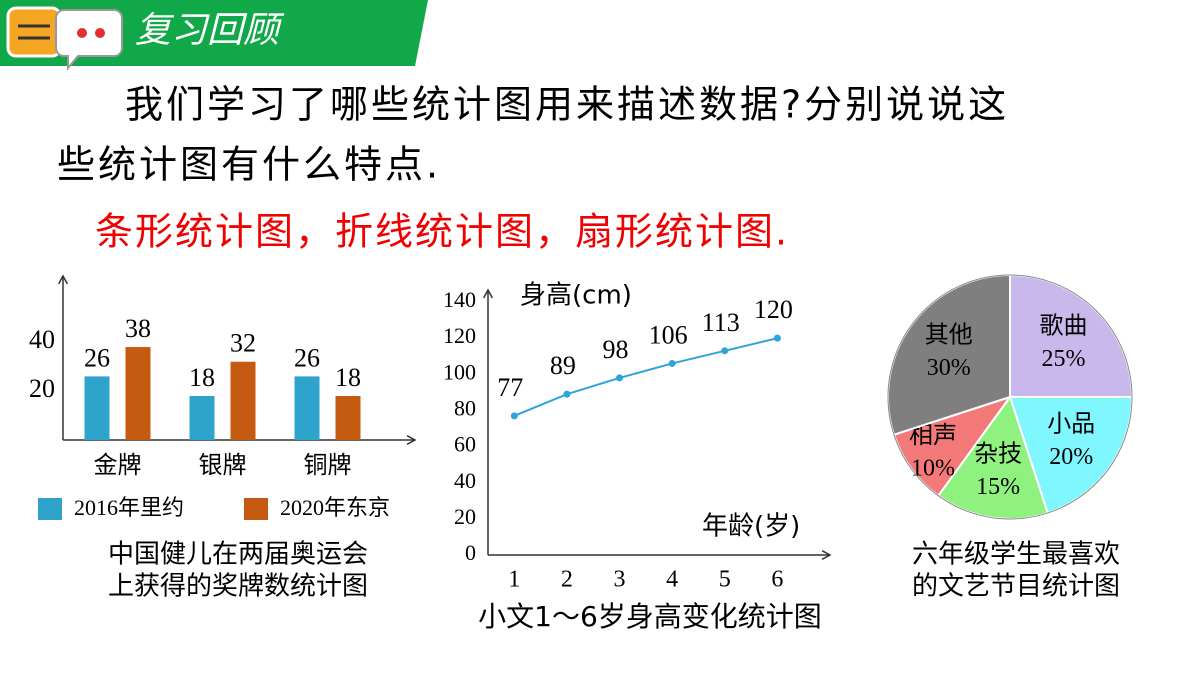  Describe the element at coordinates (442, 232) in the screenshot. I see `answer: 条形统计图，折线统计图，扇形统计图.` at that location.